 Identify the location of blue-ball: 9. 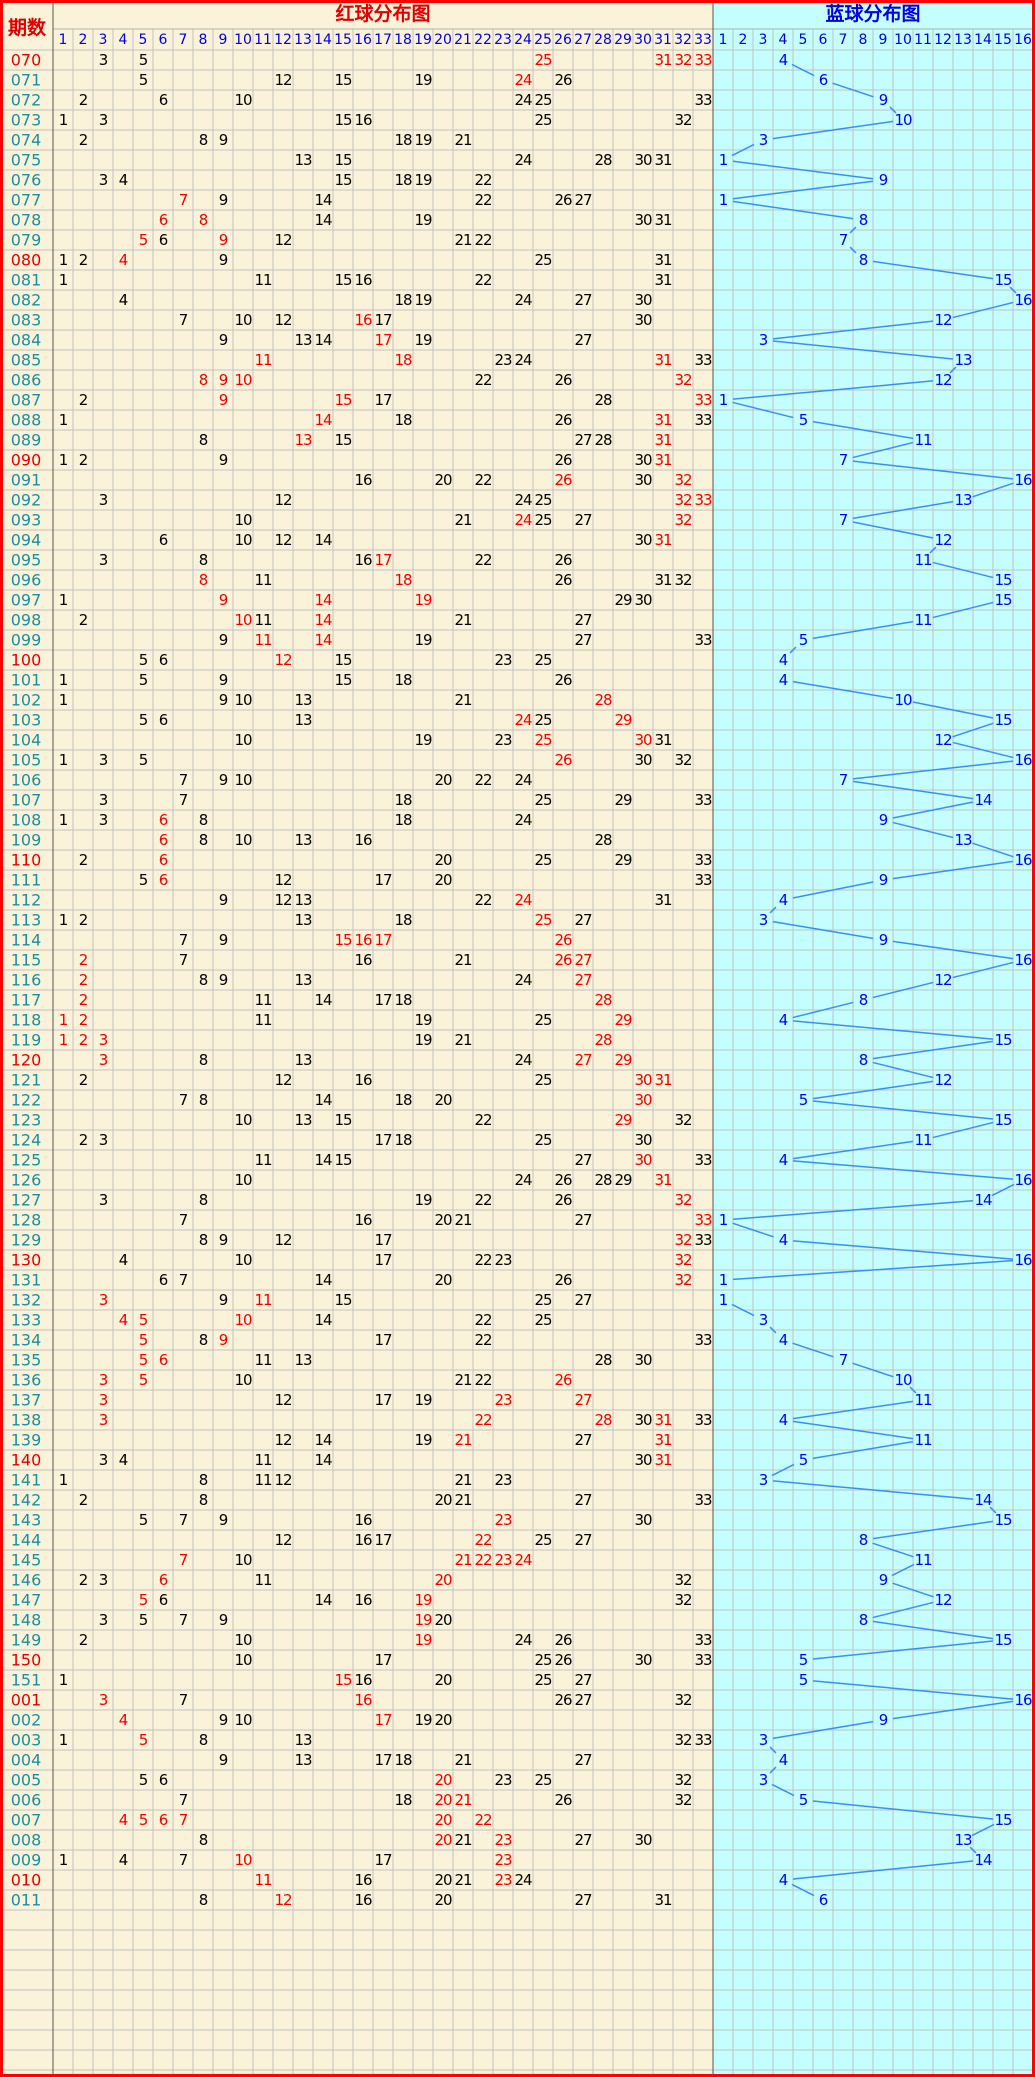
(883, 100).